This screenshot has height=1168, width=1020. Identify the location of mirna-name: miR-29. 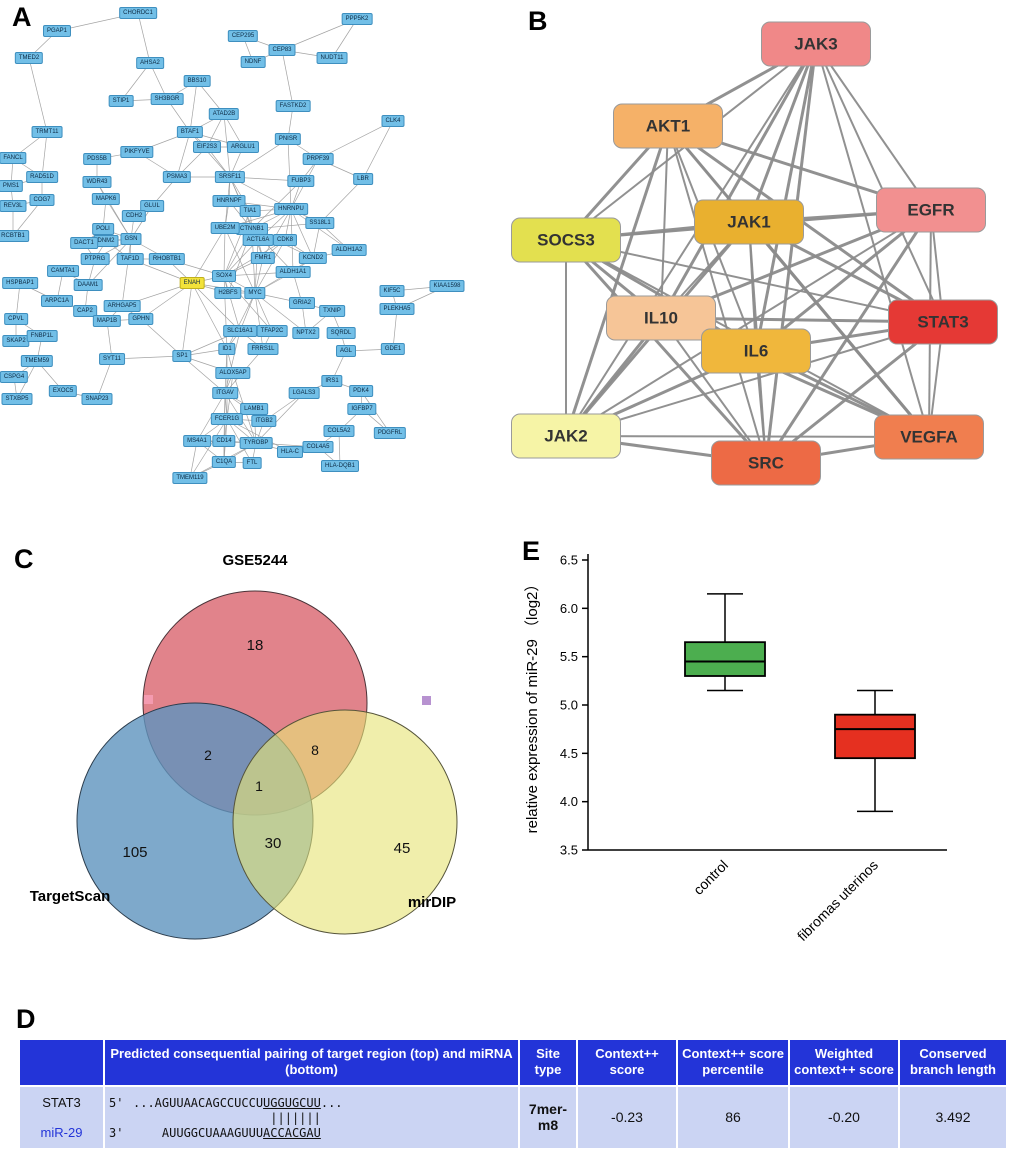
(61, 1132).